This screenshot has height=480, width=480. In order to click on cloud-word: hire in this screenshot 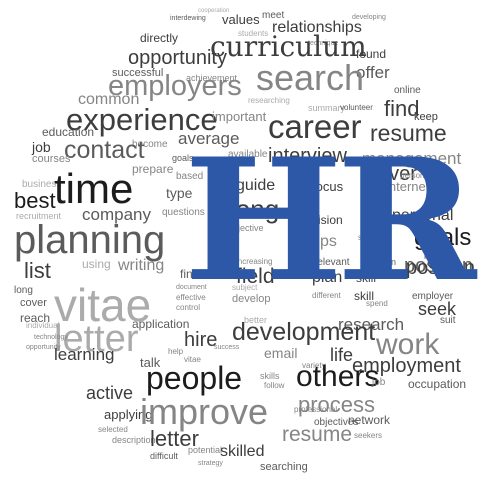, I will do `click(201, 340)`.